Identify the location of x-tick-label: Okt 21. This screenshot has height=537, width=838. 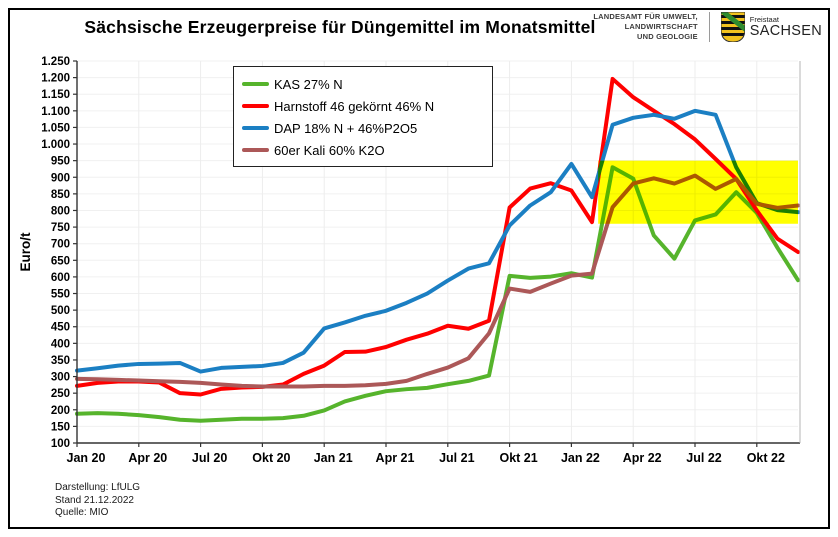
(518, 458).